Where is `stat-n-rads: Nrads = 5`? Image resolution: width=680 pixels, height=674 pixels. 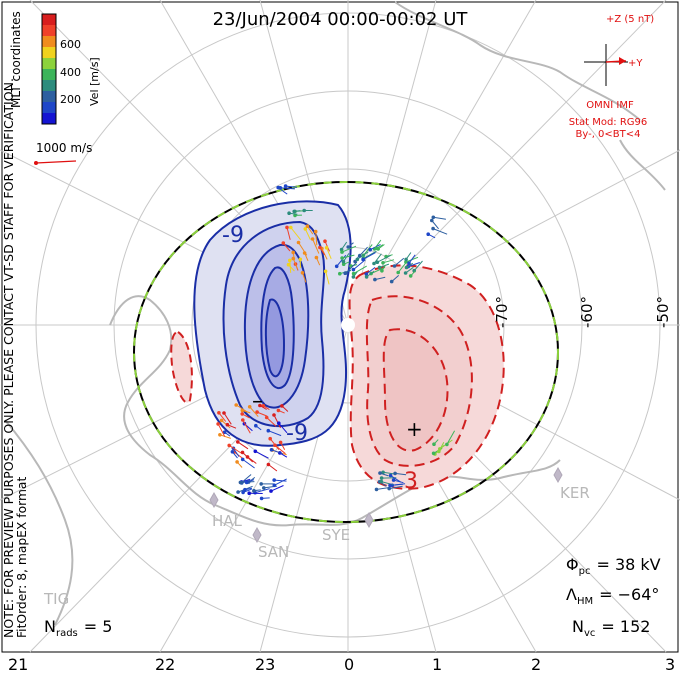
stat-n-rads: Nrads = 5 is located at coordinates (78, 628).